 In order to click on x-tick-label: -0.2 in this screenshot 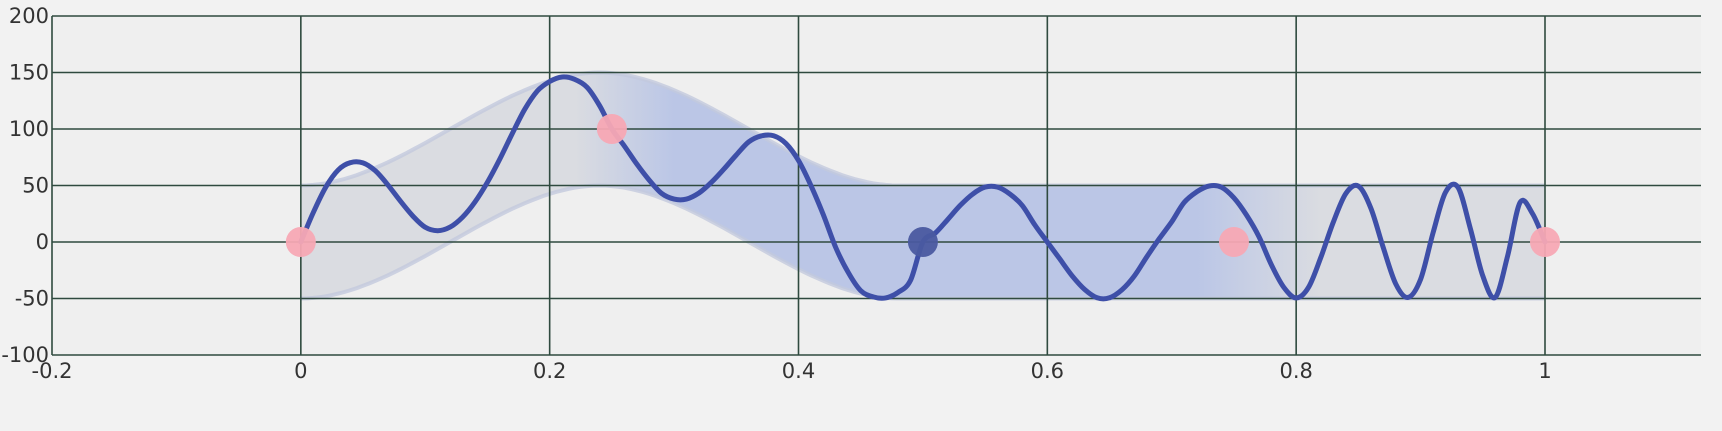, I will do `click(52, 371)`.